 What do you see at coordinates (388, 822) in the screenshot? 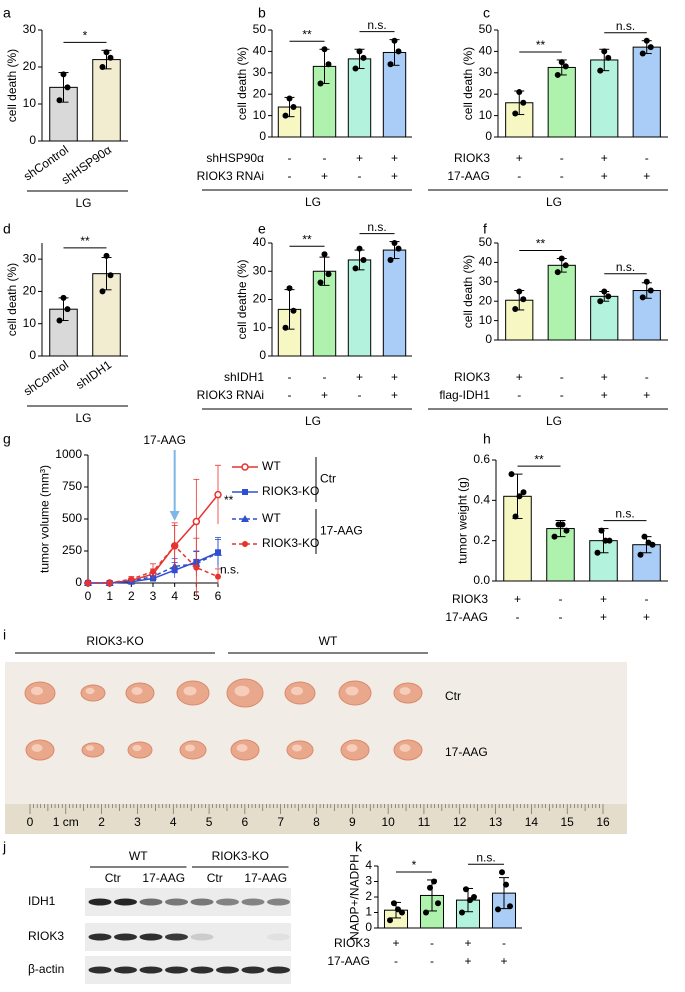
I see `ruler-label: 10` at bounding box center [388, 822].